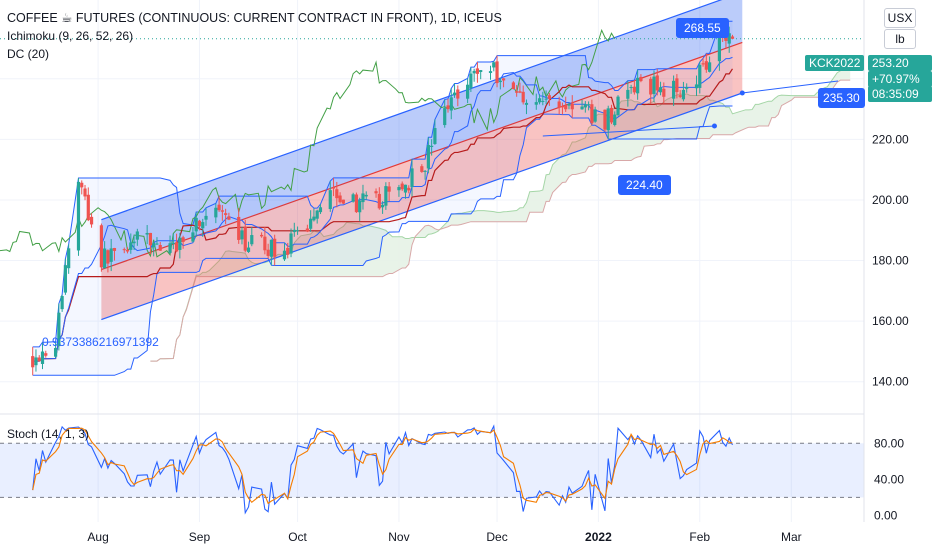 Image resolution: width=932 pixels, height=550 pixels. What do you see at coordinates (598, 537) in the screenshot?
I see `time-tick-label: 2022` at bounding box center [598, 537].